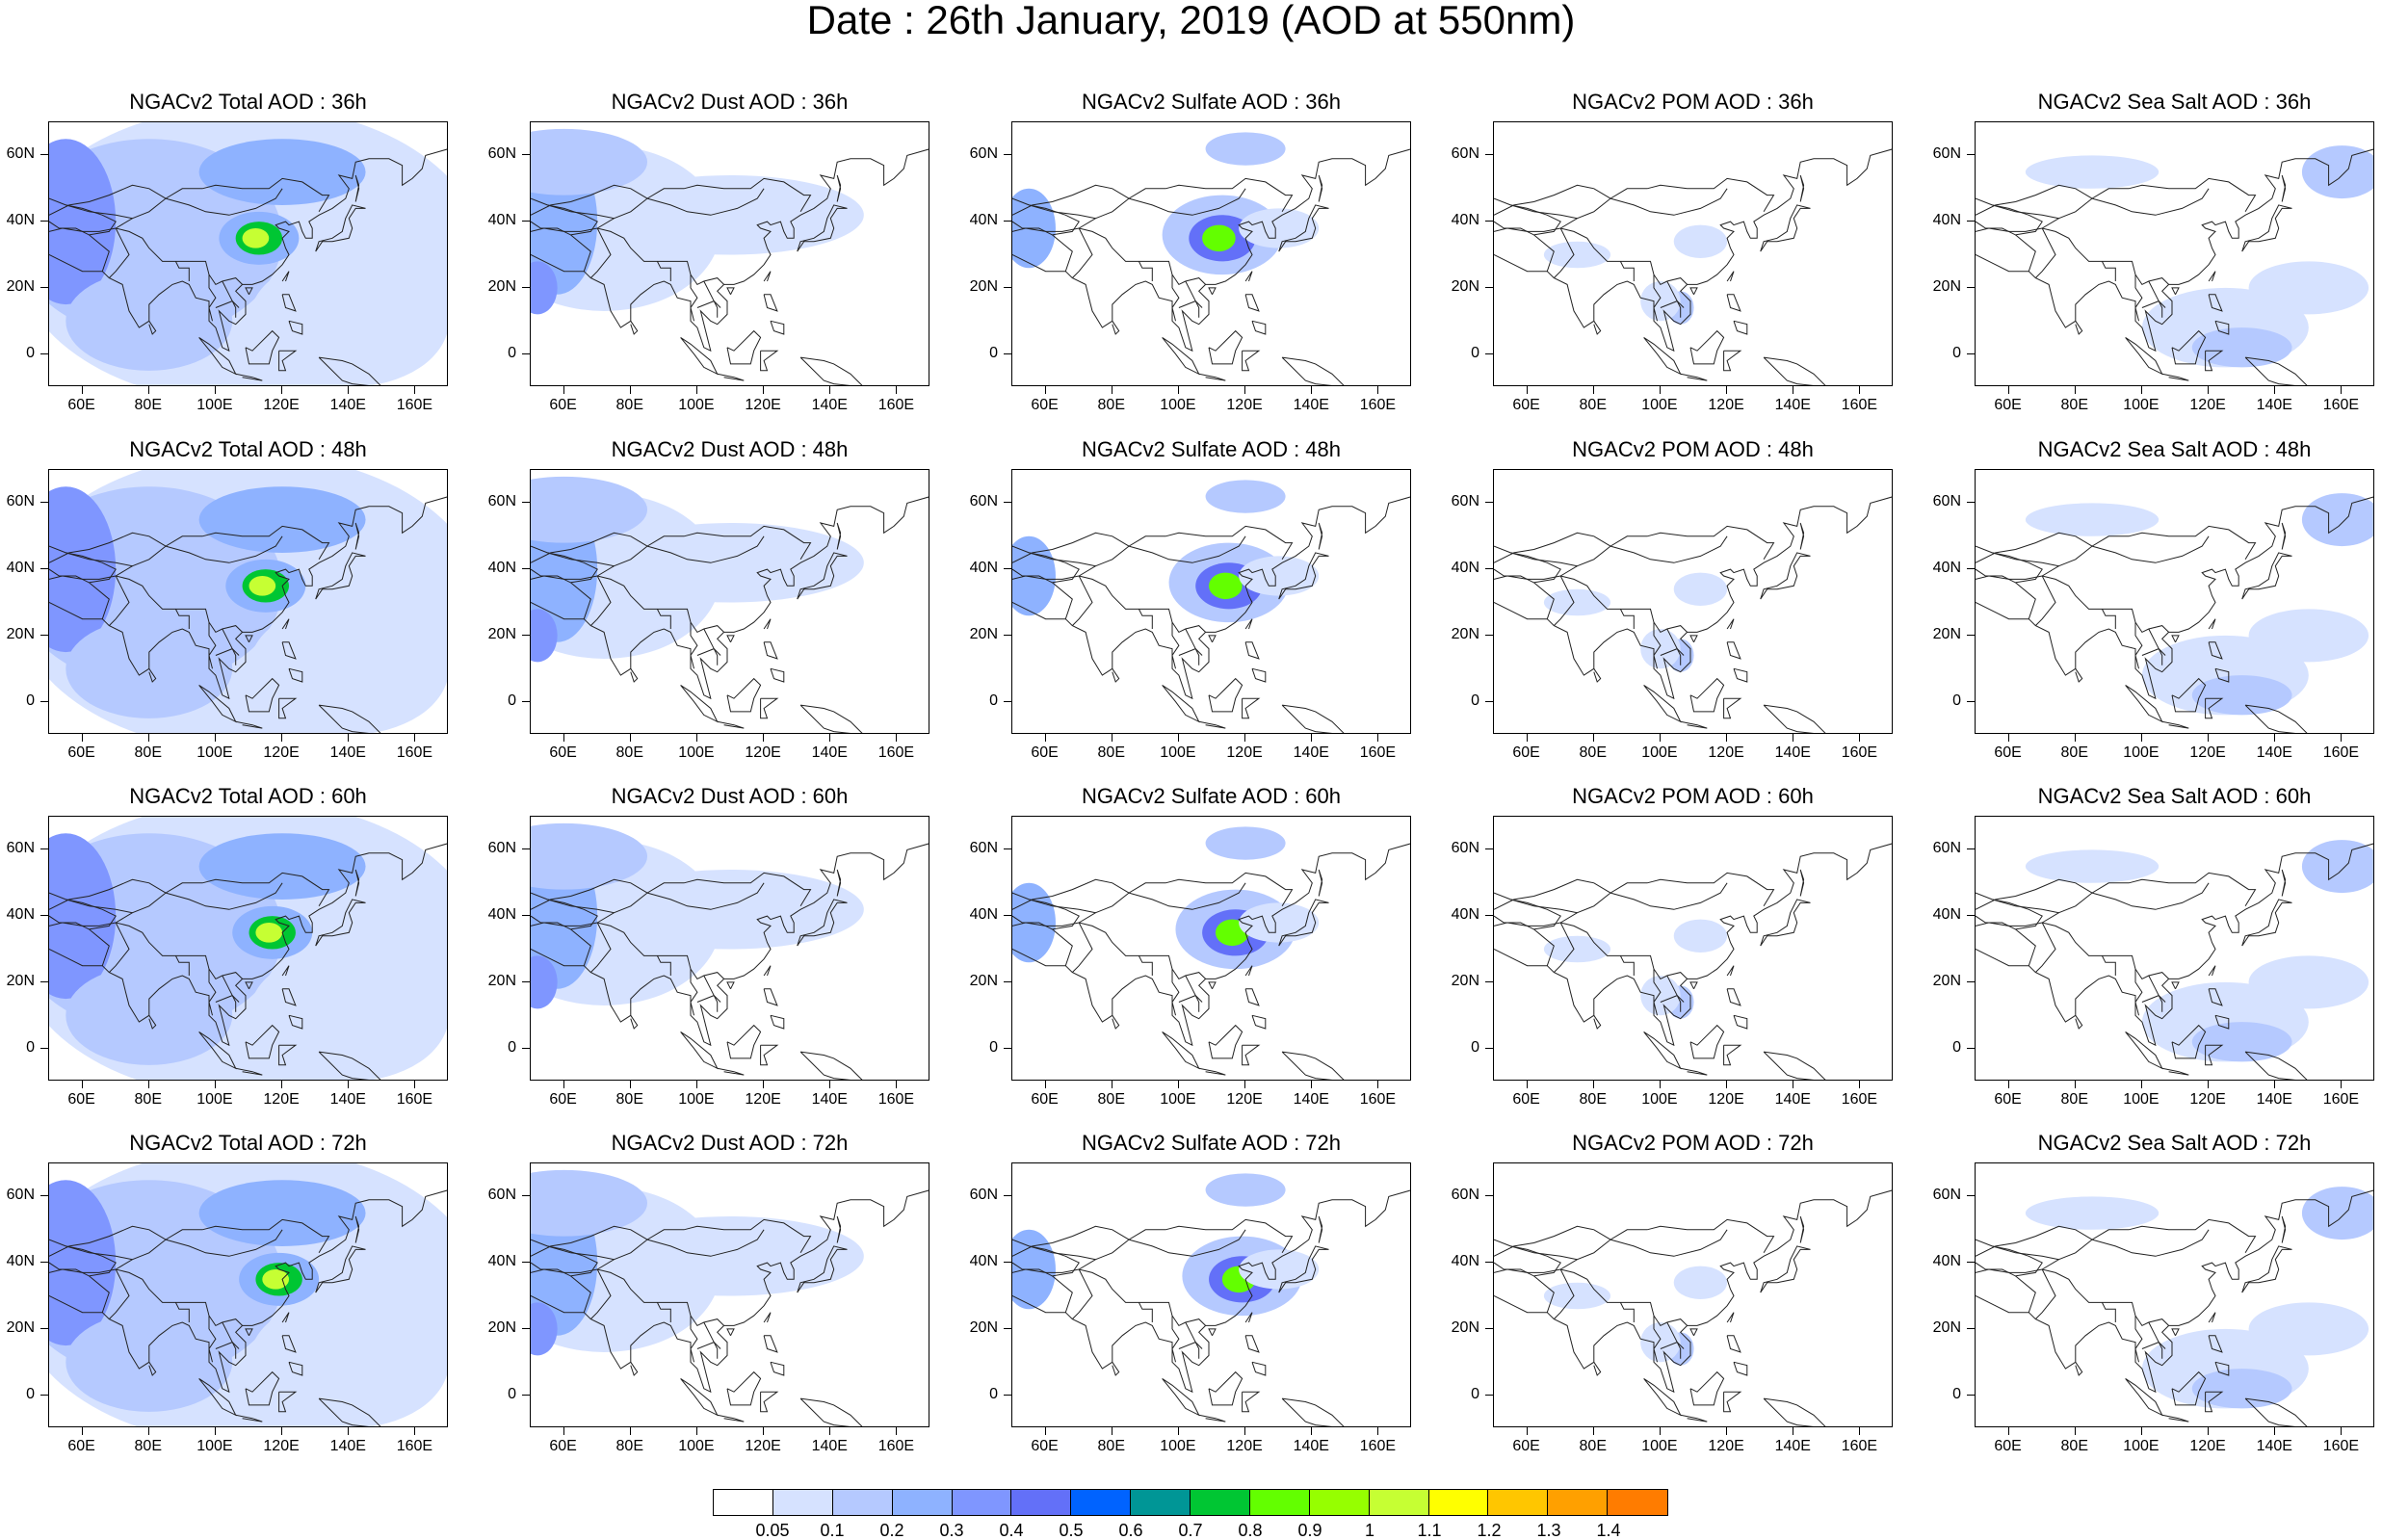 The height and width of the screenshot is (1540, 2382). Describe the element at coordinates (696, 752) in the screenshot. I see `lon-label: 100E` at that location.